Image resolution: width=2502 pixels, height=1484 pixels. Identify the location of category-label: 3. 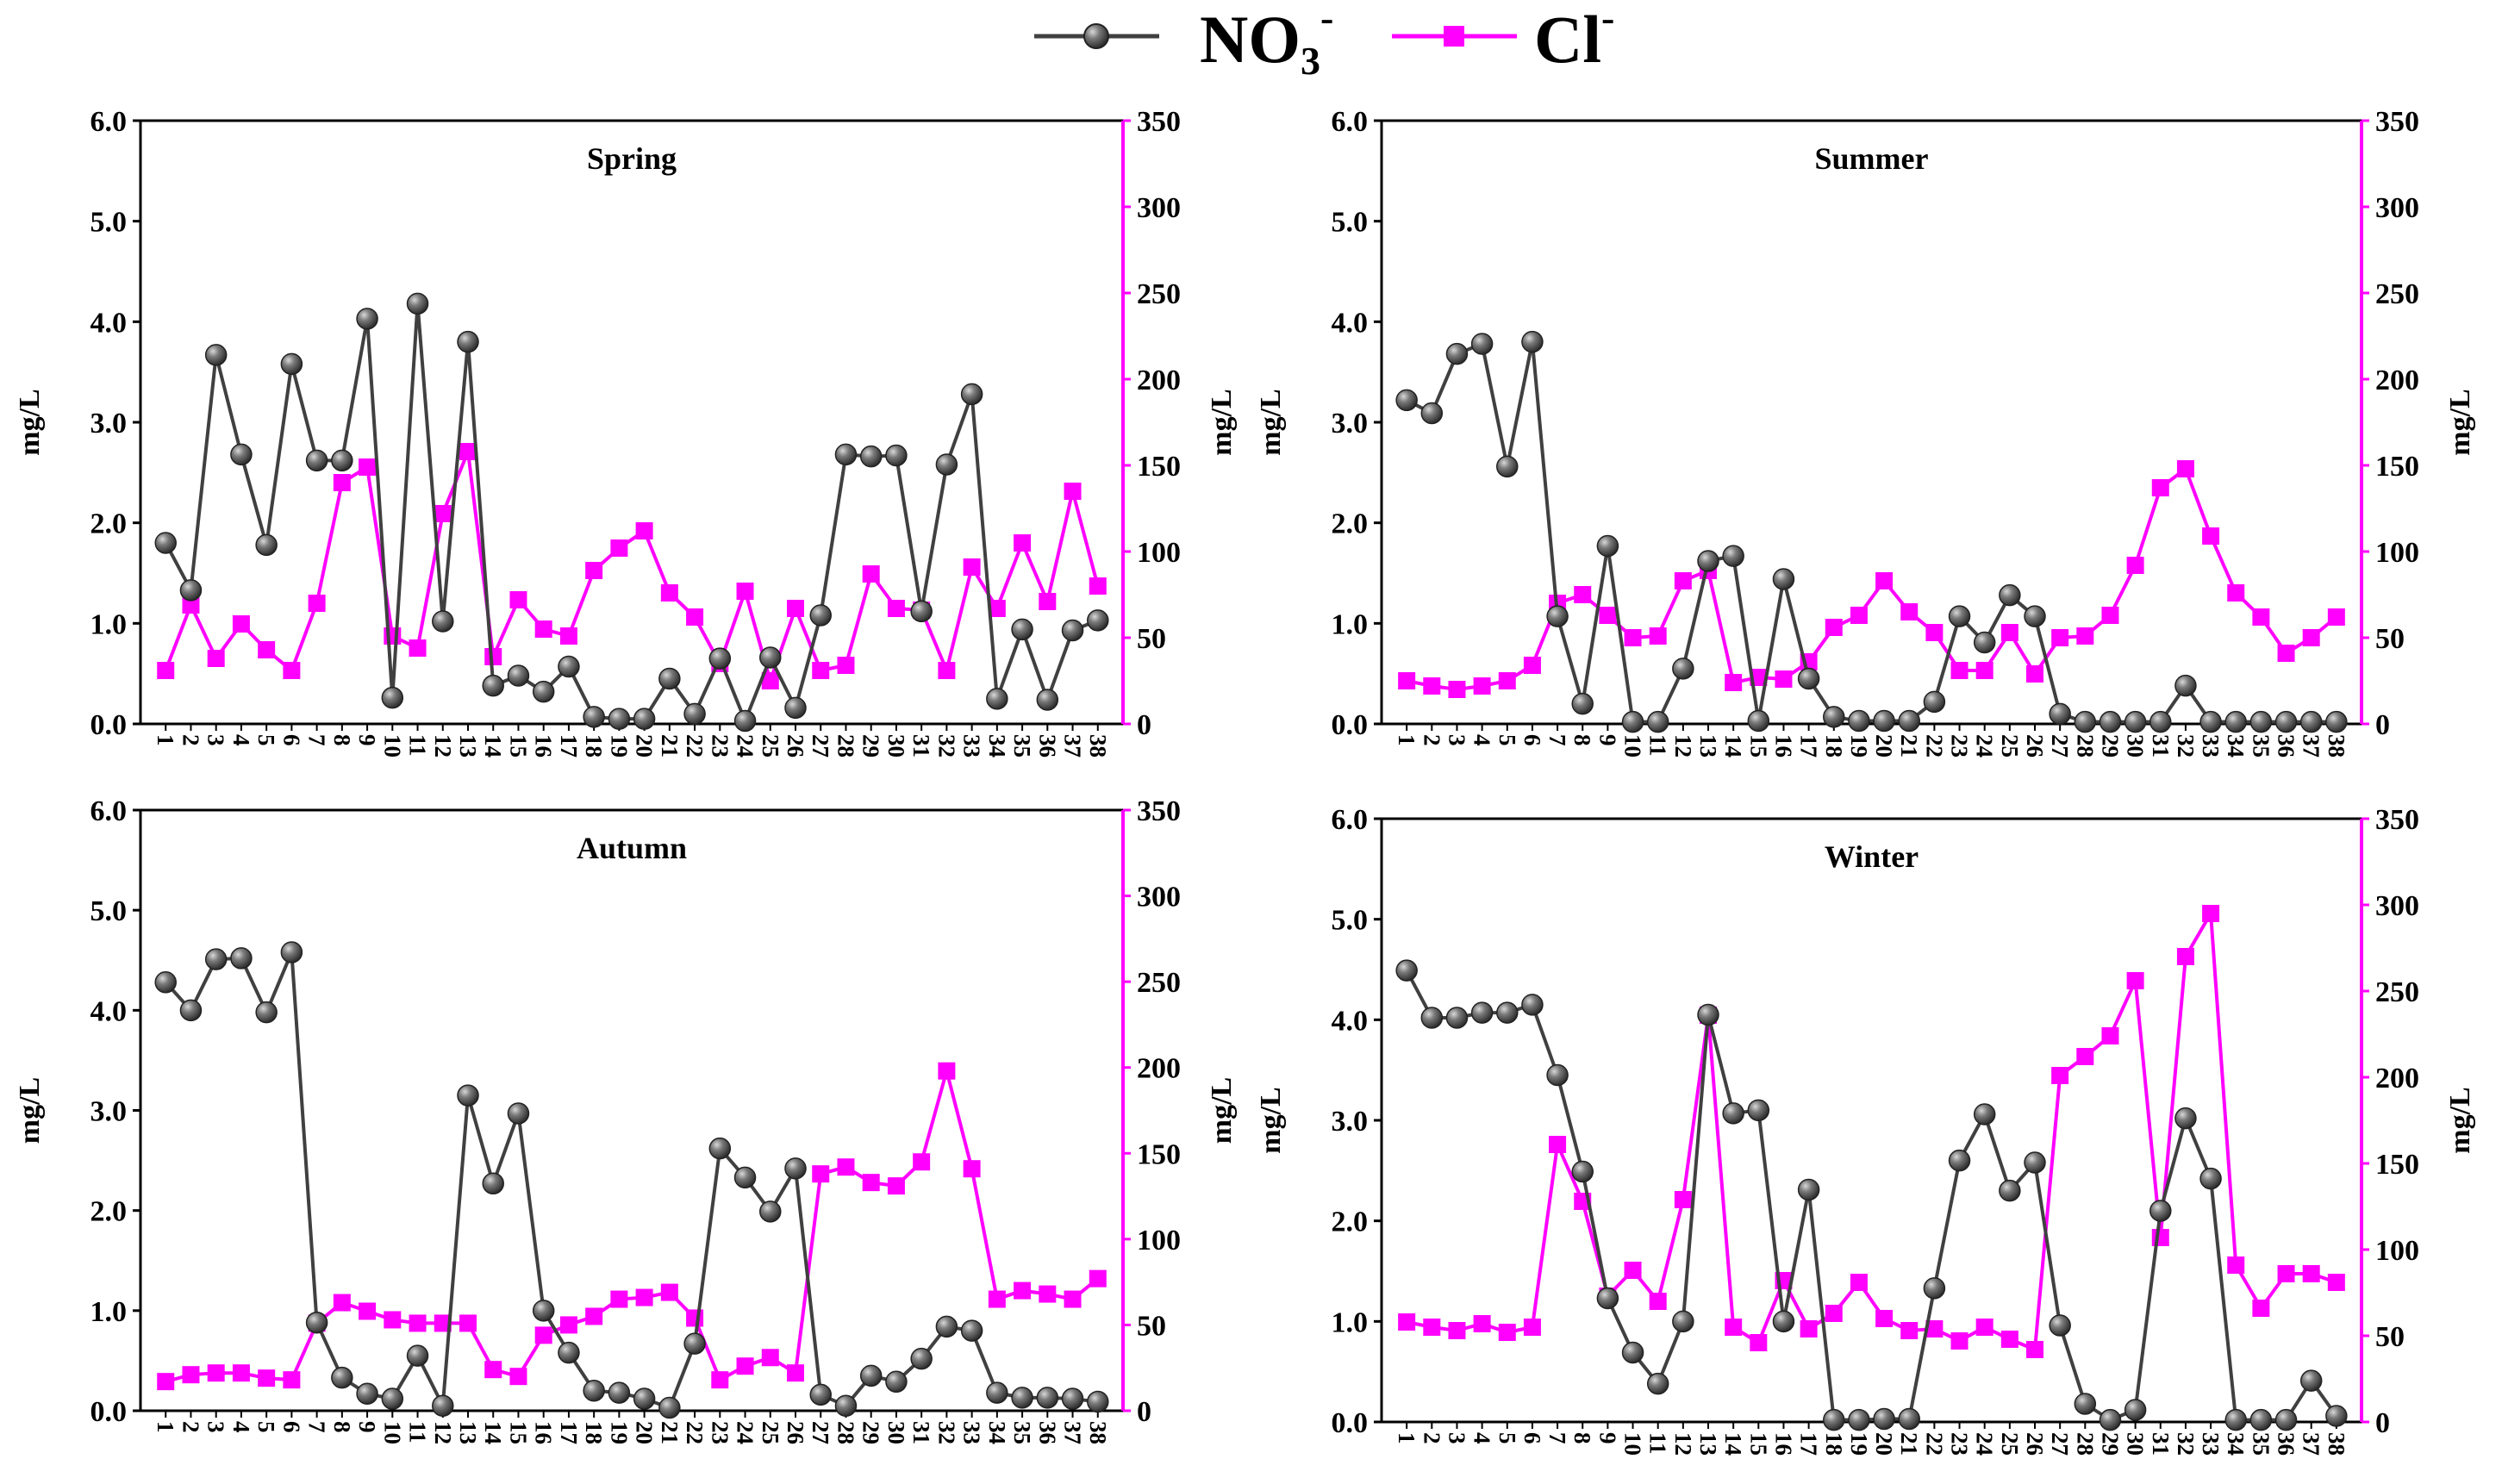
(1456, 740).